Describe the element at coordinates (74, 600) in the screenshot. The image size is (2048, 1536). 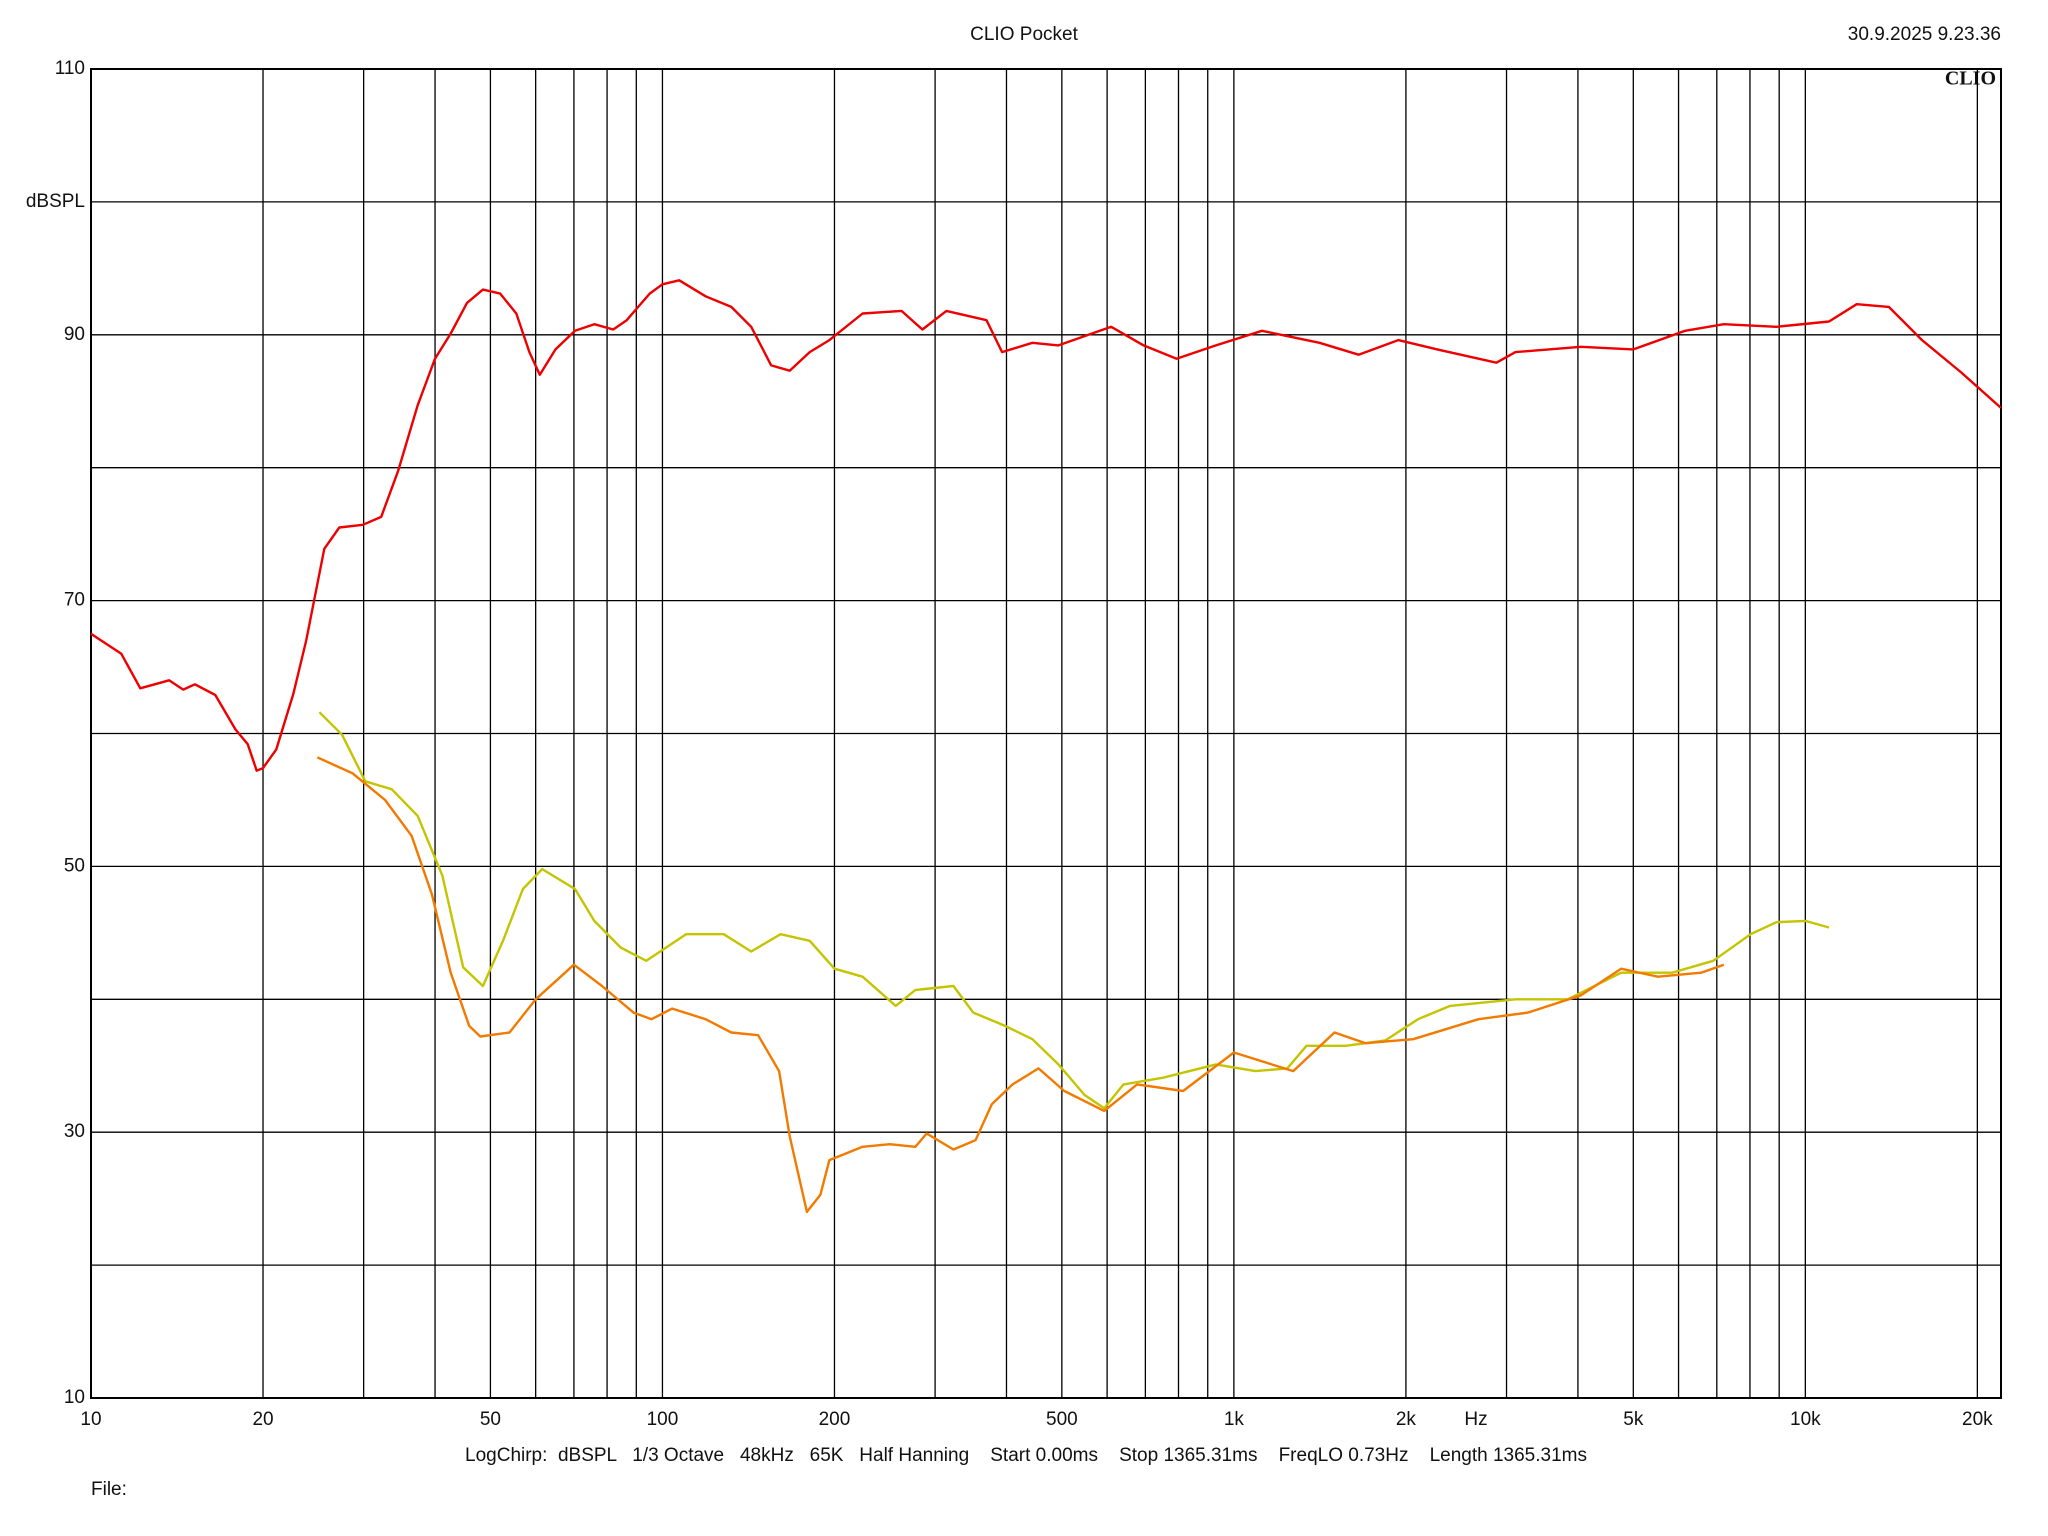
I see `y-tick-label: 70` at that location.